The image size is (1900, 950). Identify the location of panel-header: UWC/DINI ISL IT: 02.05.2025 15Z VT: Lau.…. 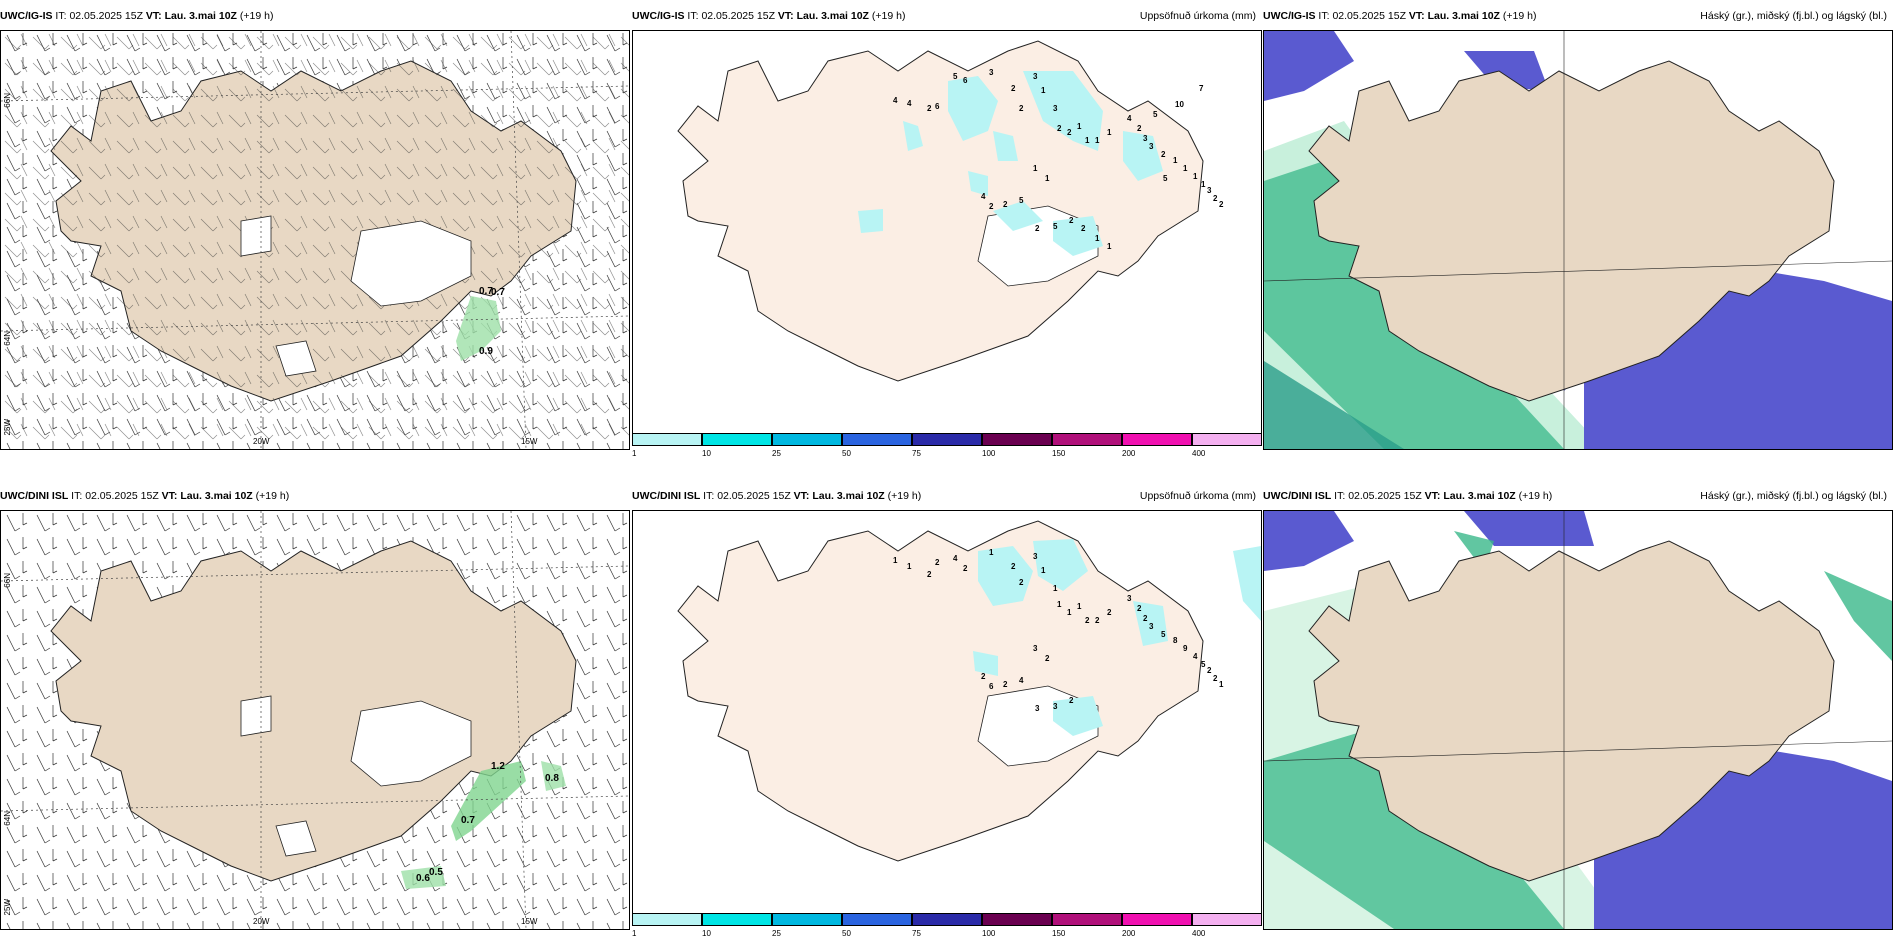
(145, 496).